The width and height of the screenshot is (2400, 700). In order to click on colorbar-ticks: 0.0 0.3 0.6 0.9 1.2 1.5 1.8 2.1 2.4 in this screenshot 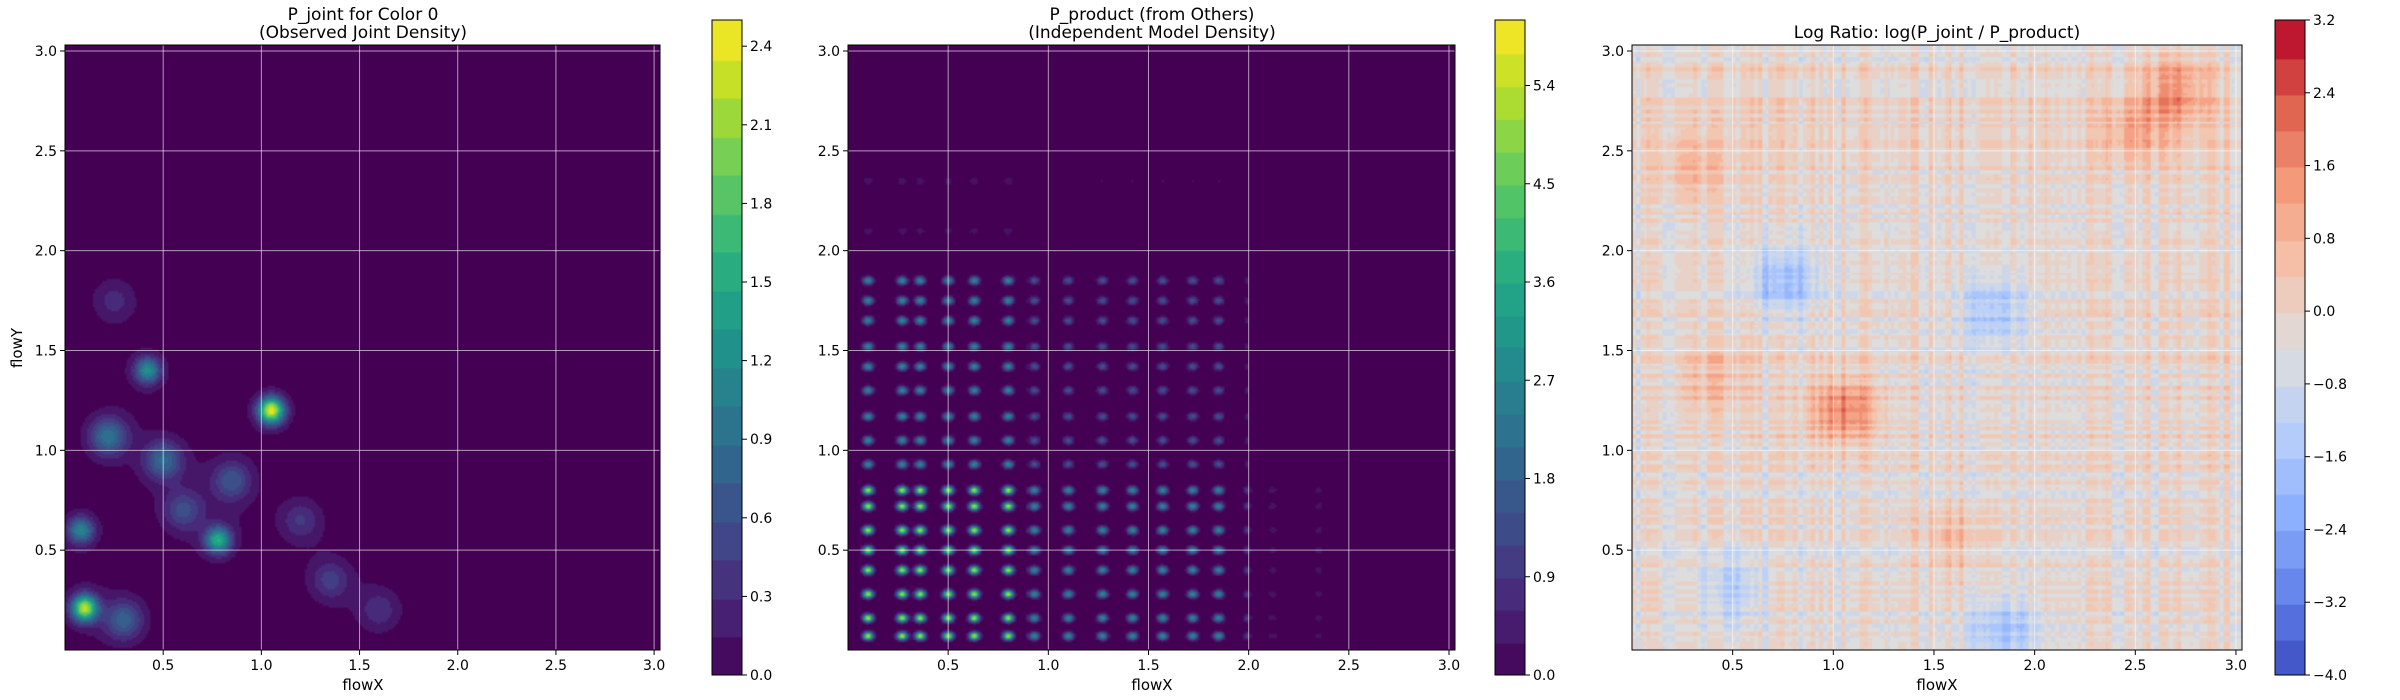, I will do `click(757, 361)`.